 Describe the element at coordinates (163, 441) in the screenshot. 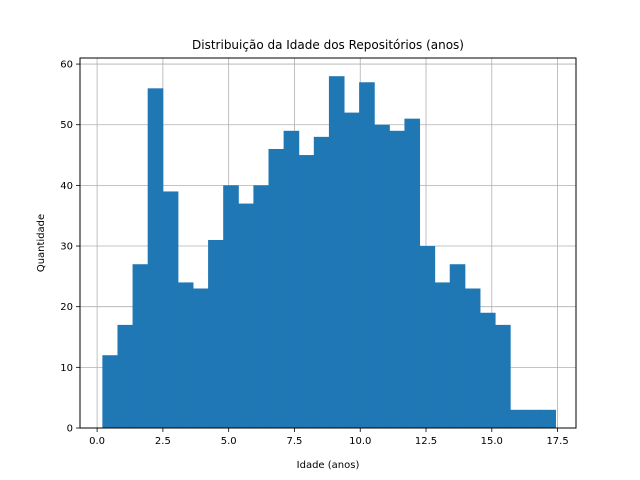

I see `x-tick-label: 2.5` at that location.